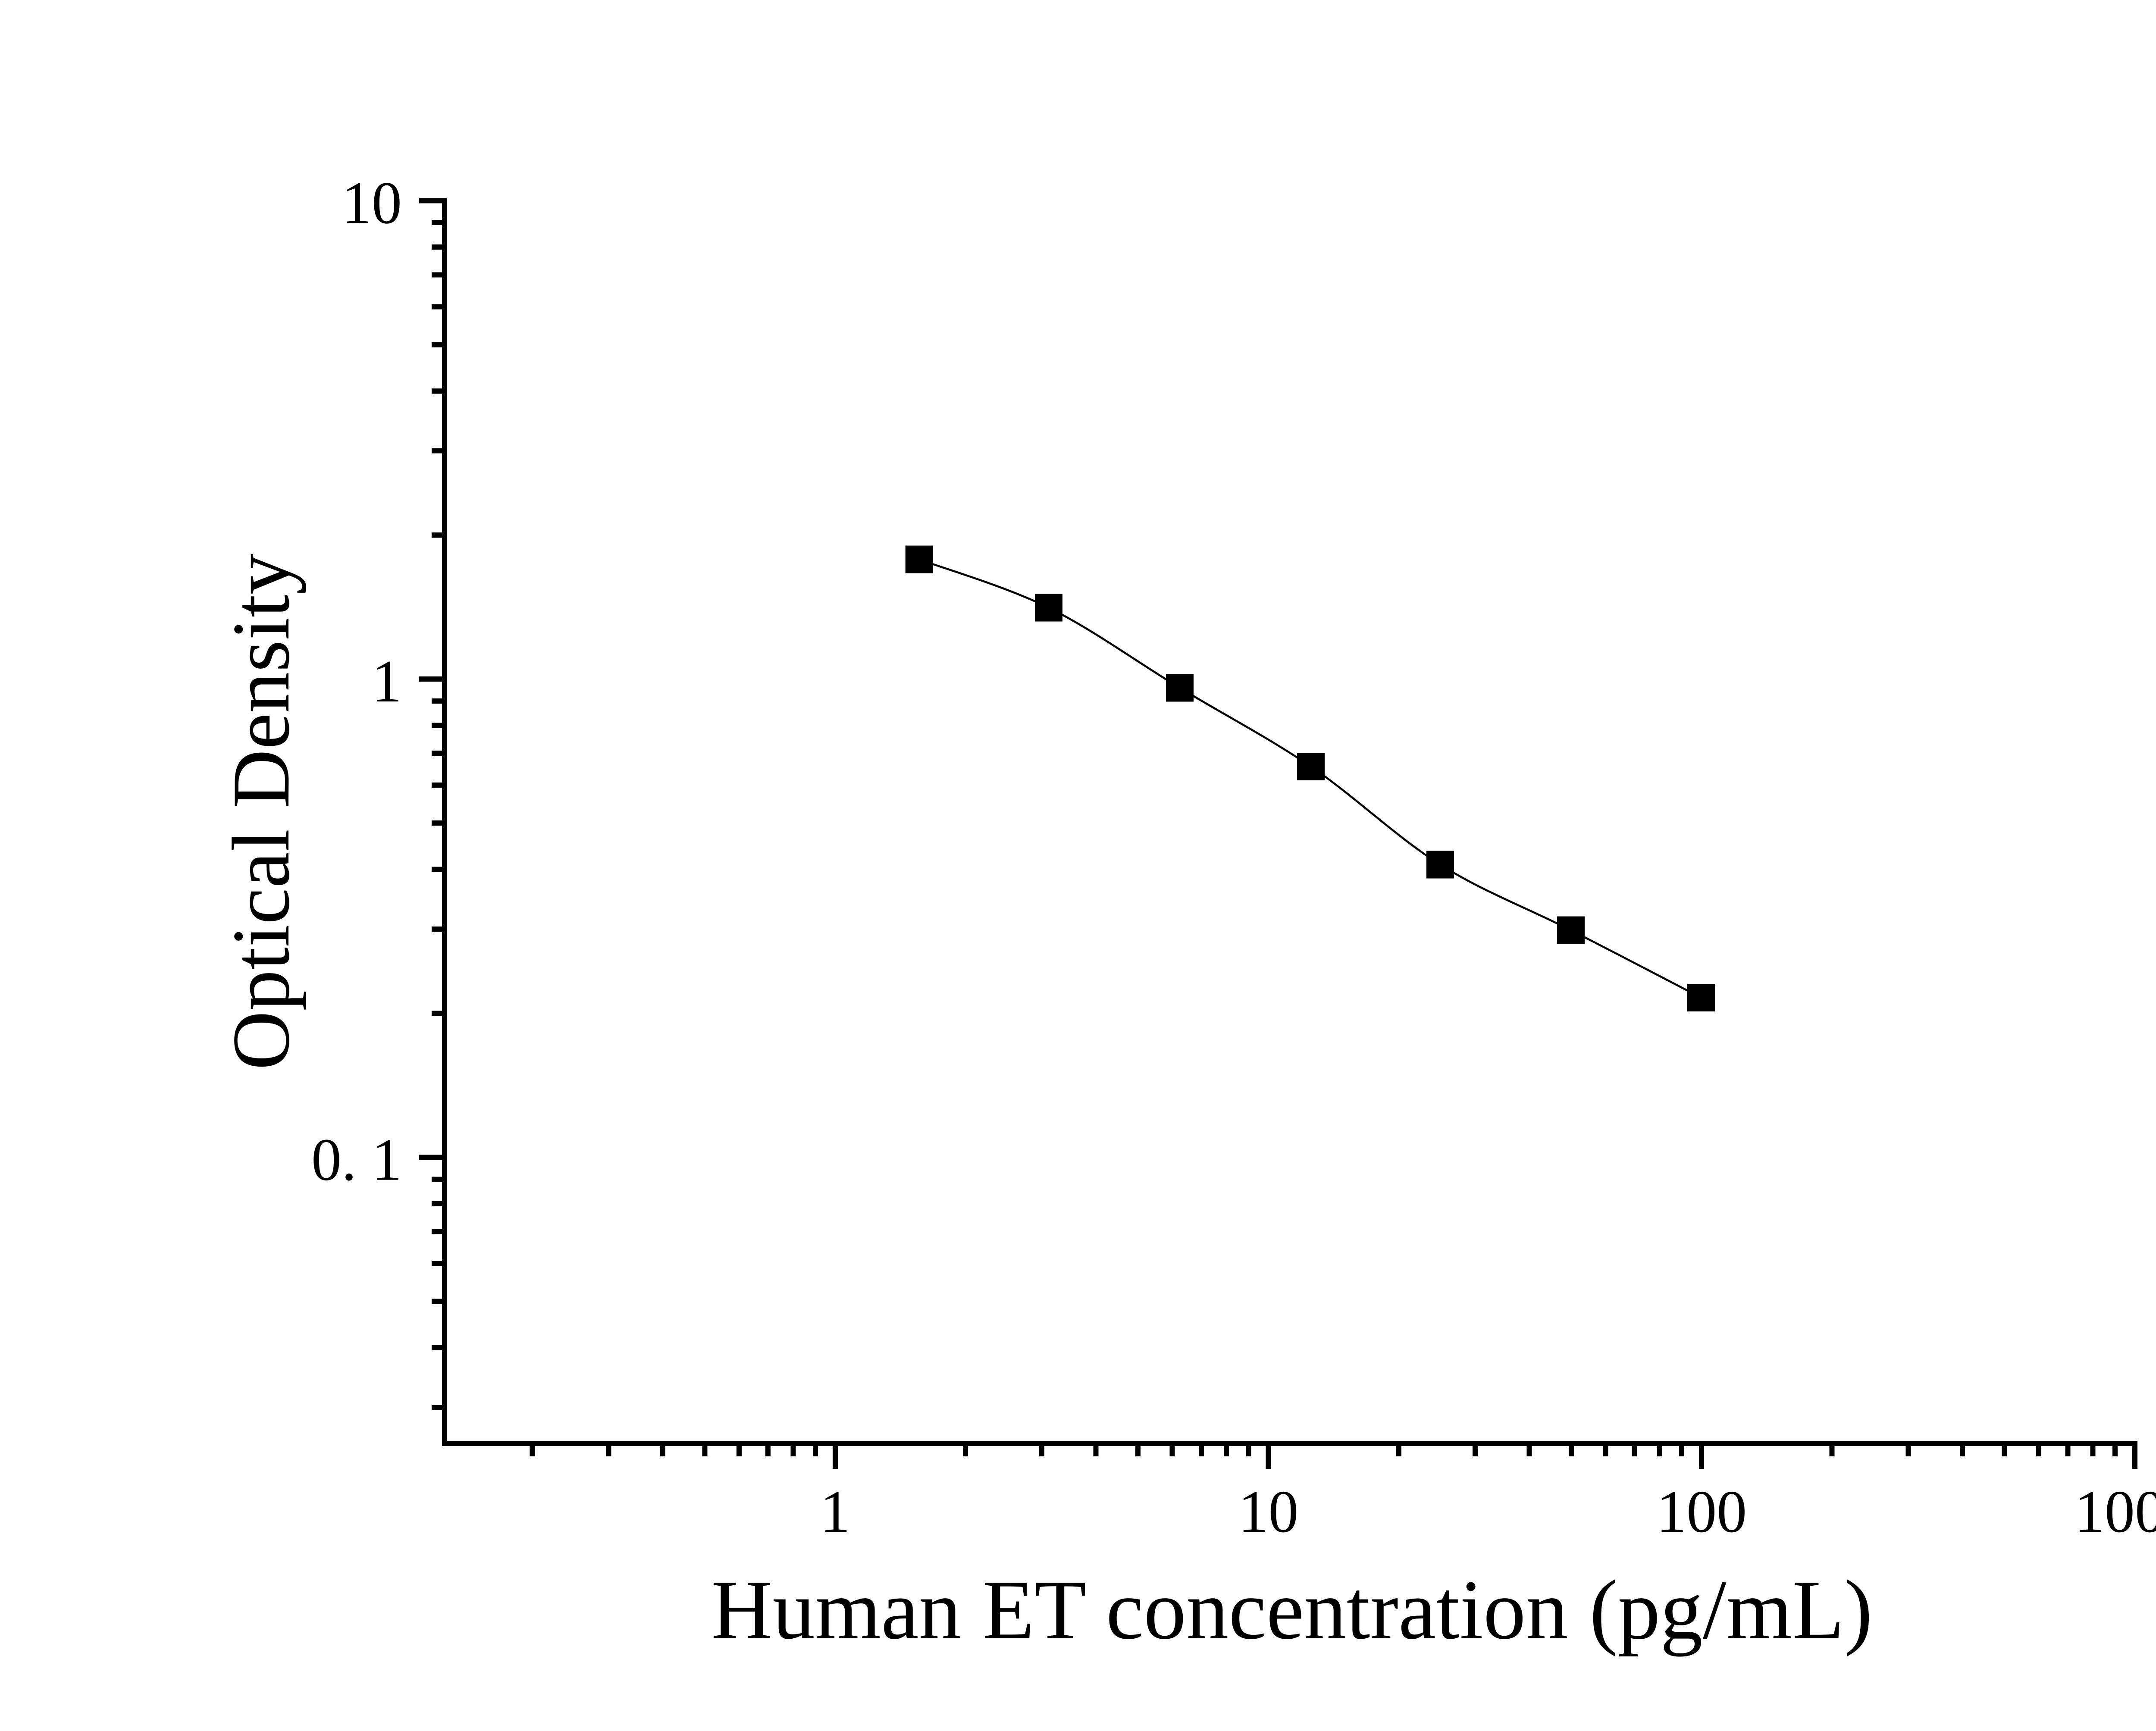 The width and height of the screenshot is (2156, 1731). Describe the element at coordinates (1701, 1511) in the screenshot. I see `svg-text: 100` at that location.